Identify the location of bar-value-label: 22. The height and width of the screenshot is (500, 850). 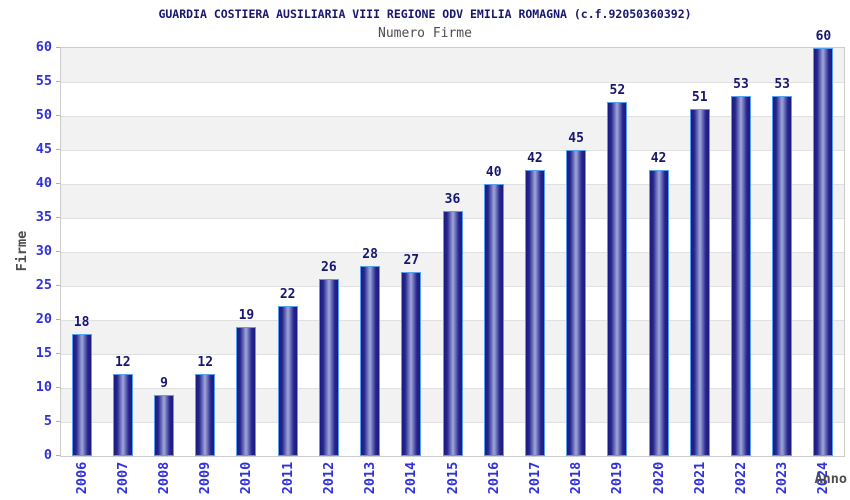
(287, 295).